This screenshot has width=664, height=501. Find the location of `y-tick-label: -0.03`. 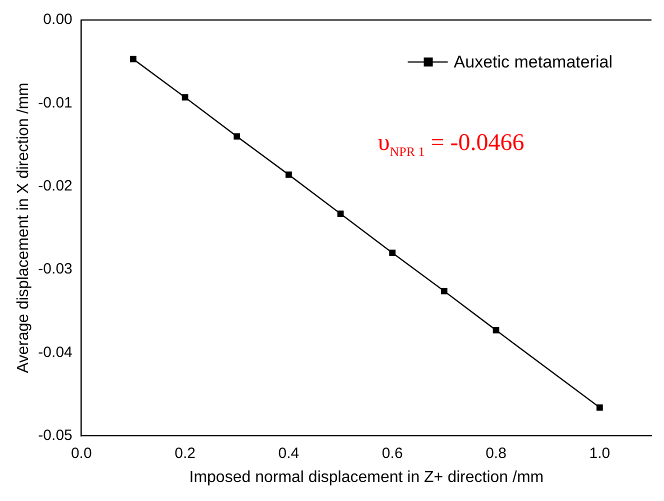

y-tick-label: -0.03 is located at coordinates (55, 269).